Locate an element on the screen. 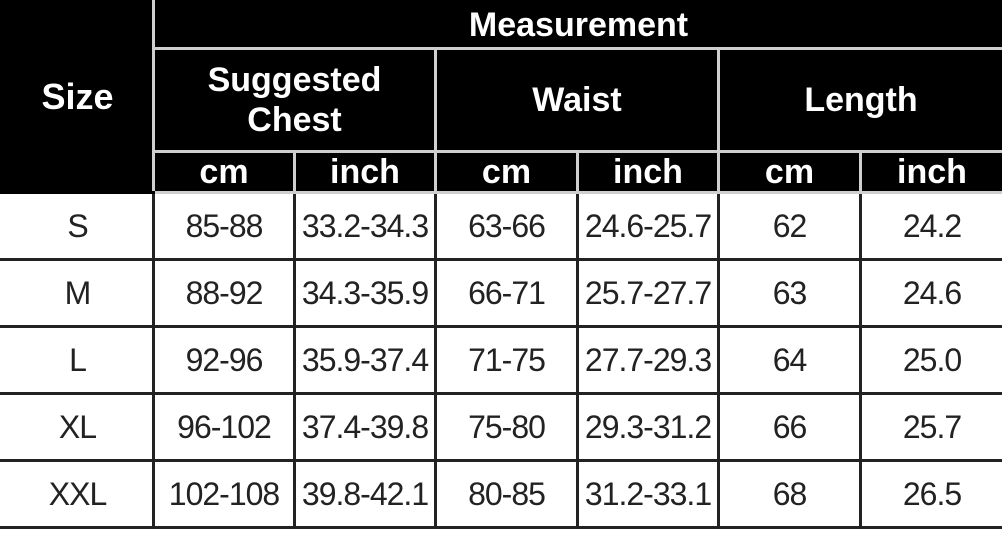 This screenshot has height=540, width=1002. value-cell: 27.7-29.3 is located at coordinates (648, 360).